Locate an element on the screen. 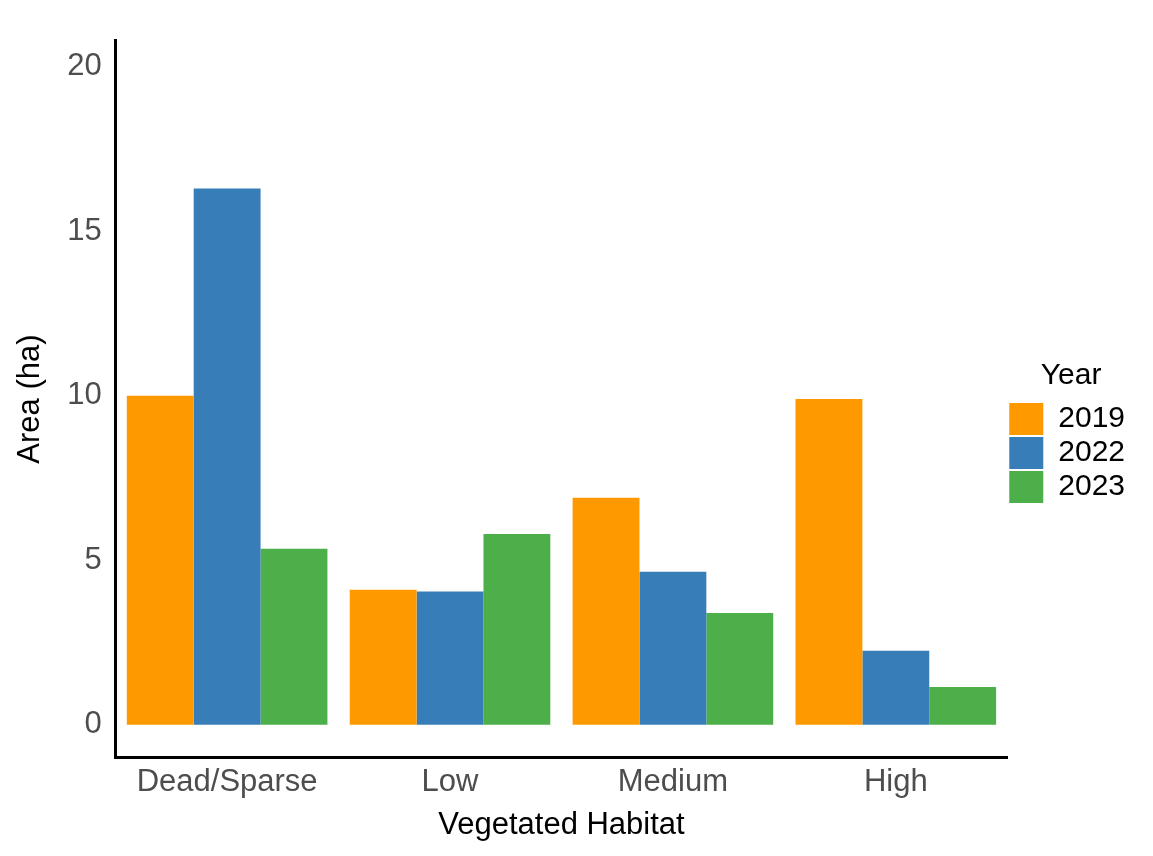 The image size is (1153, 856). x-tick-label: Dead/Sparse is located at coordinates (227, 780).